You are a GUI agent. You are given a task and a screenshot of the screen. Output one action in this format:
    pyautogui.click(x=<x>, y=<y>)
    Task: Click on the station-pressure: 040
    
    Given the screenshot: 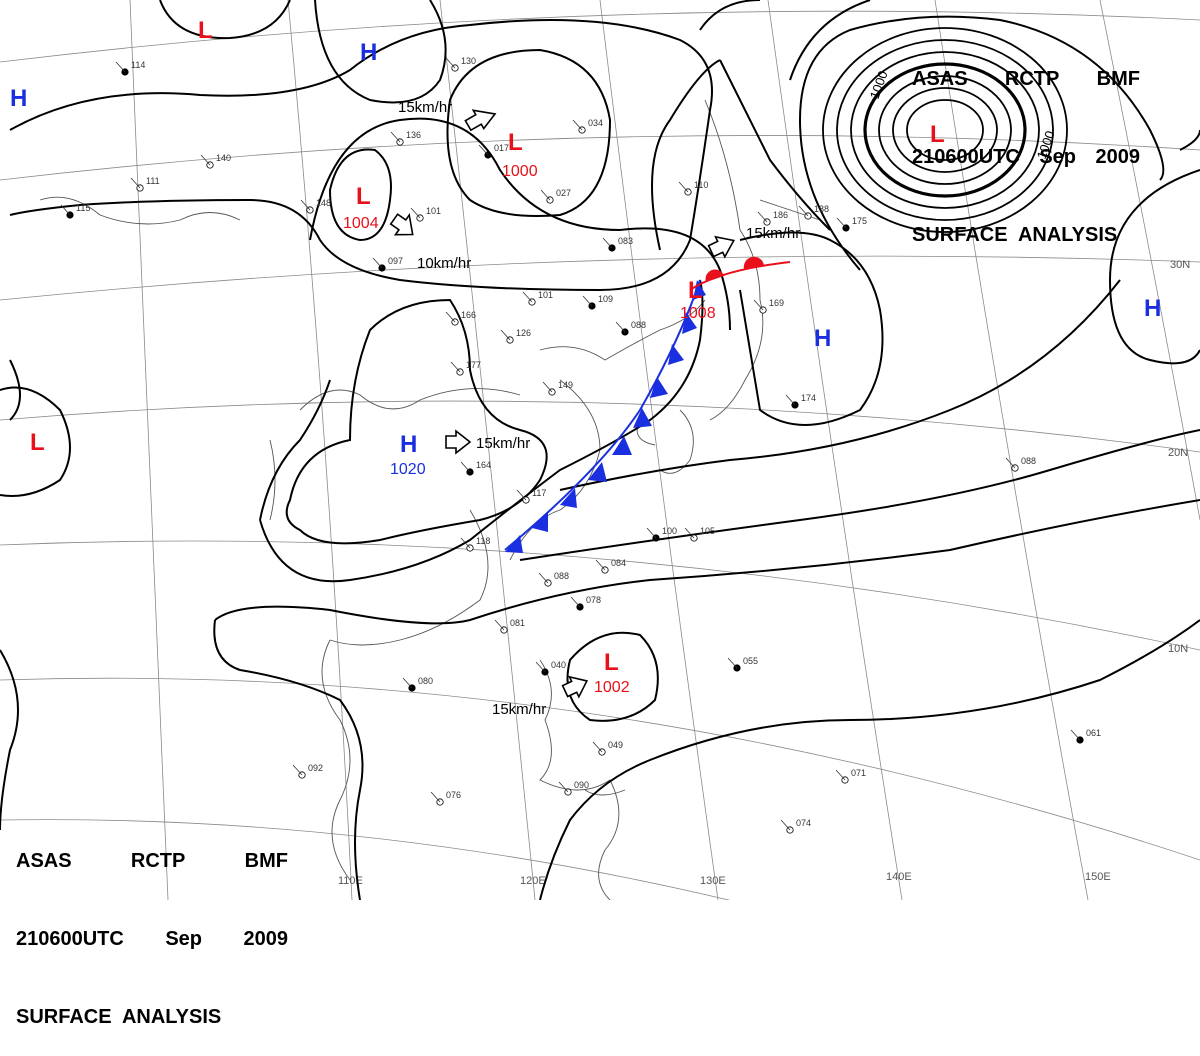 What is the action you would take?
    pyautogui.click(x=558, y=665)
    